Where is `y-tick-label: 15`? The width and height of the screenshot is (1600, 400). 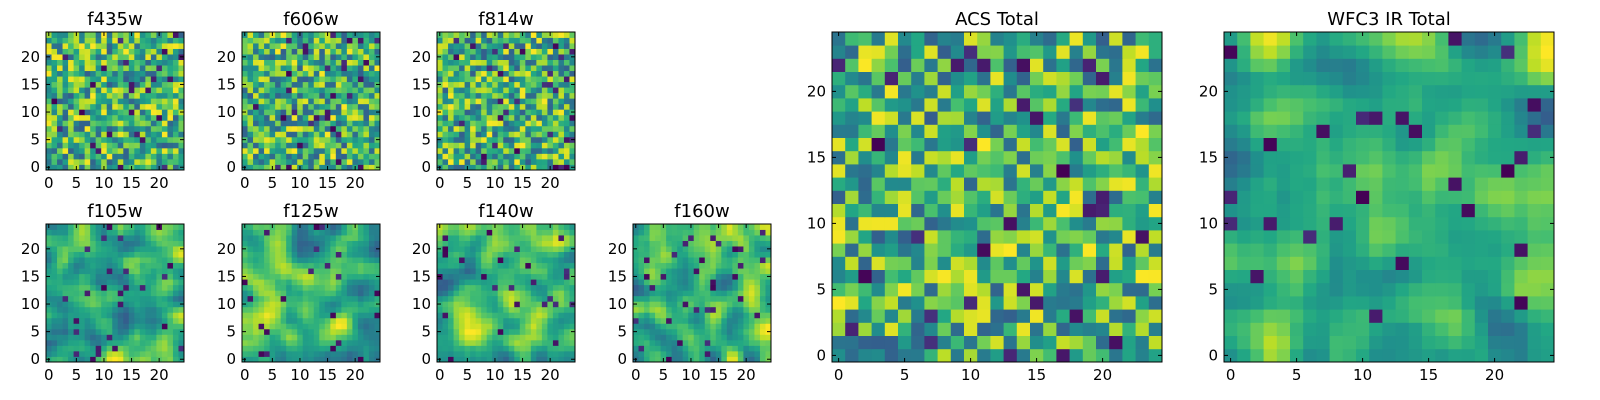 y-tick-label: 15 is located at coordinates (421, 84).